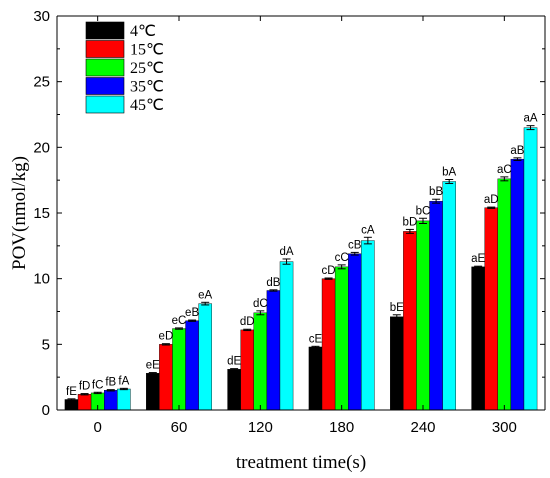 This screenshot has height=478, width=550. I want to click on significance-label: eE, so click(153, 366).